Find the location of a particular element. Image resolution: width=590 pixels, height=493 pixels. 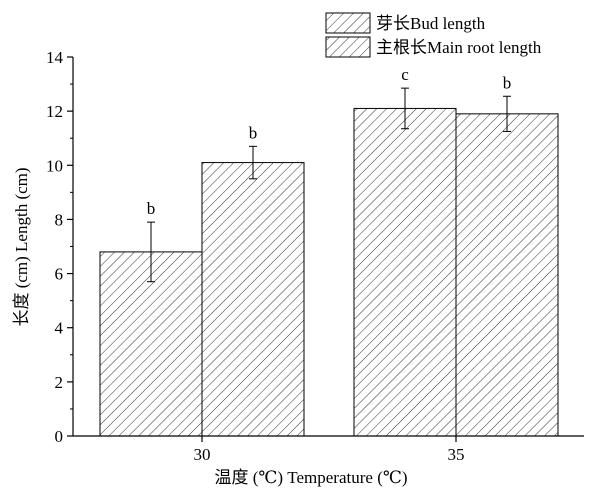

y-tick-label: 4 is located at coordinates (59, 328).